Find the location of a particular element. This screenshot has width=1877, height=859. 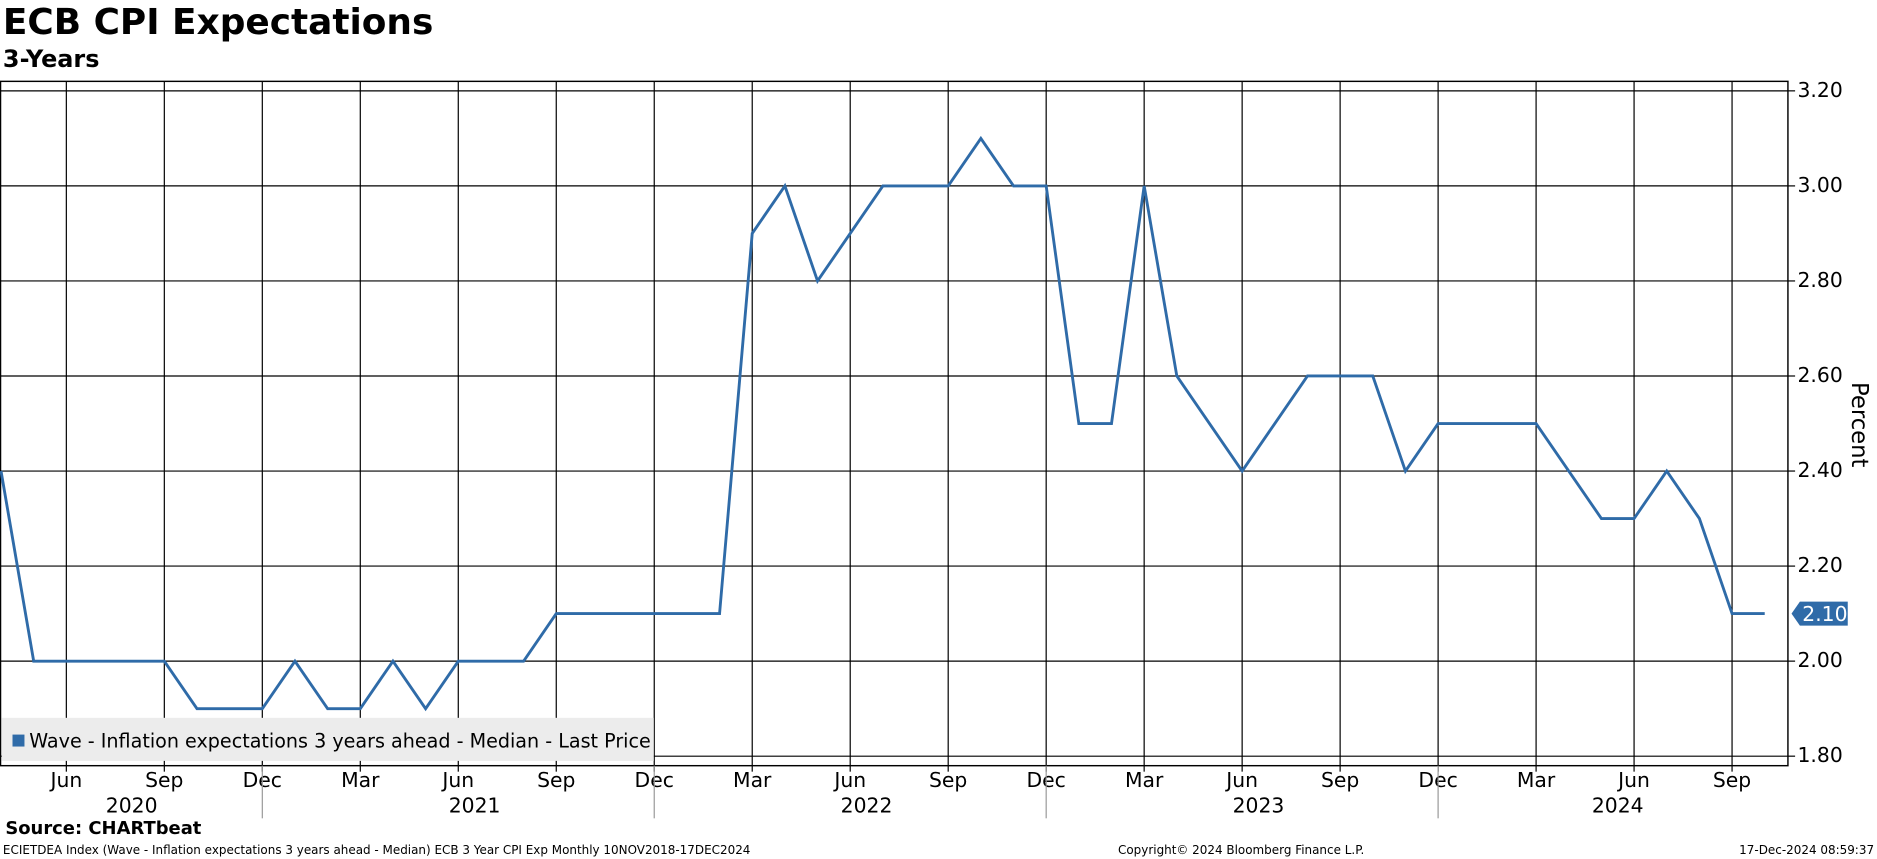

footer-right: 17-Dec-2024 08:59:37 is located at coordinates (1806, 850).